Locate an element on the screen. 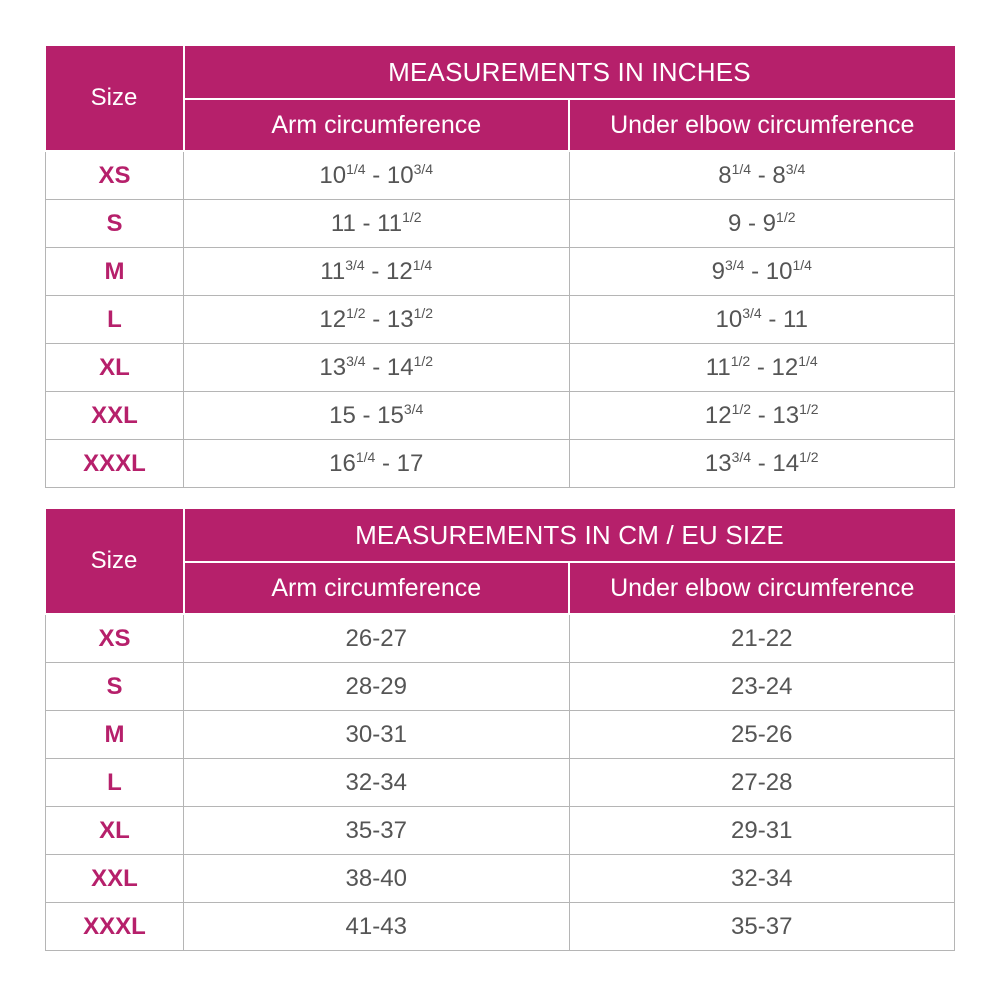 This screenshot has height=1000, width=1000. elbow-value-cell: 111/2 - 121/4 is located at coordinates (761, 367).